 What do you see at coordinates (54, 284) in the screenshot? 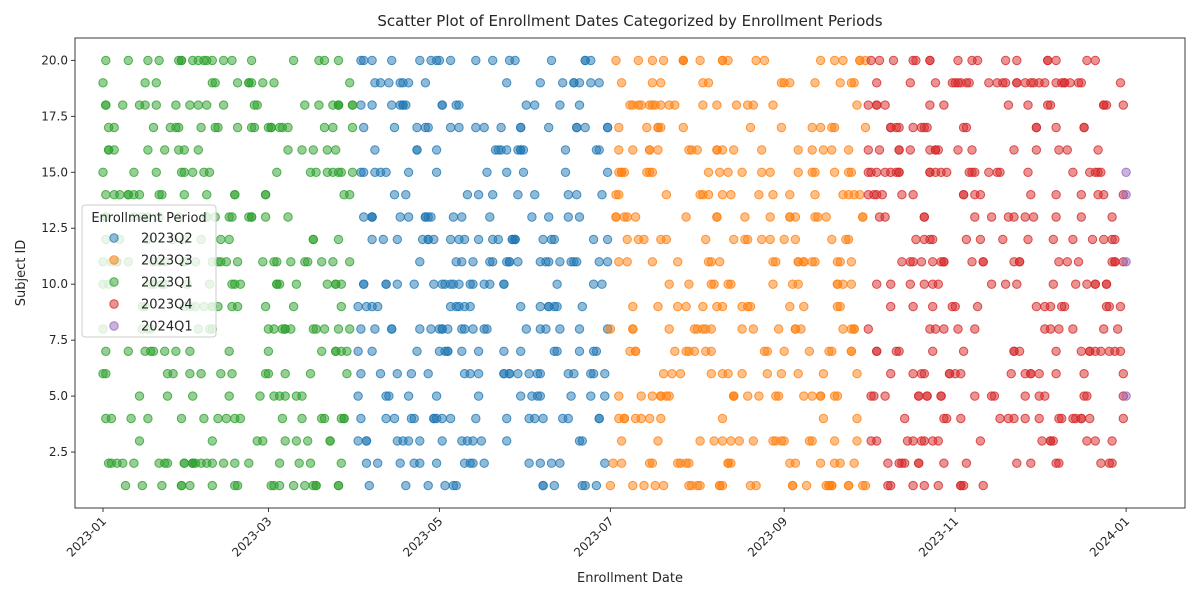
I see `y-tick-label: 10.0` at bounding box center [54, 284].